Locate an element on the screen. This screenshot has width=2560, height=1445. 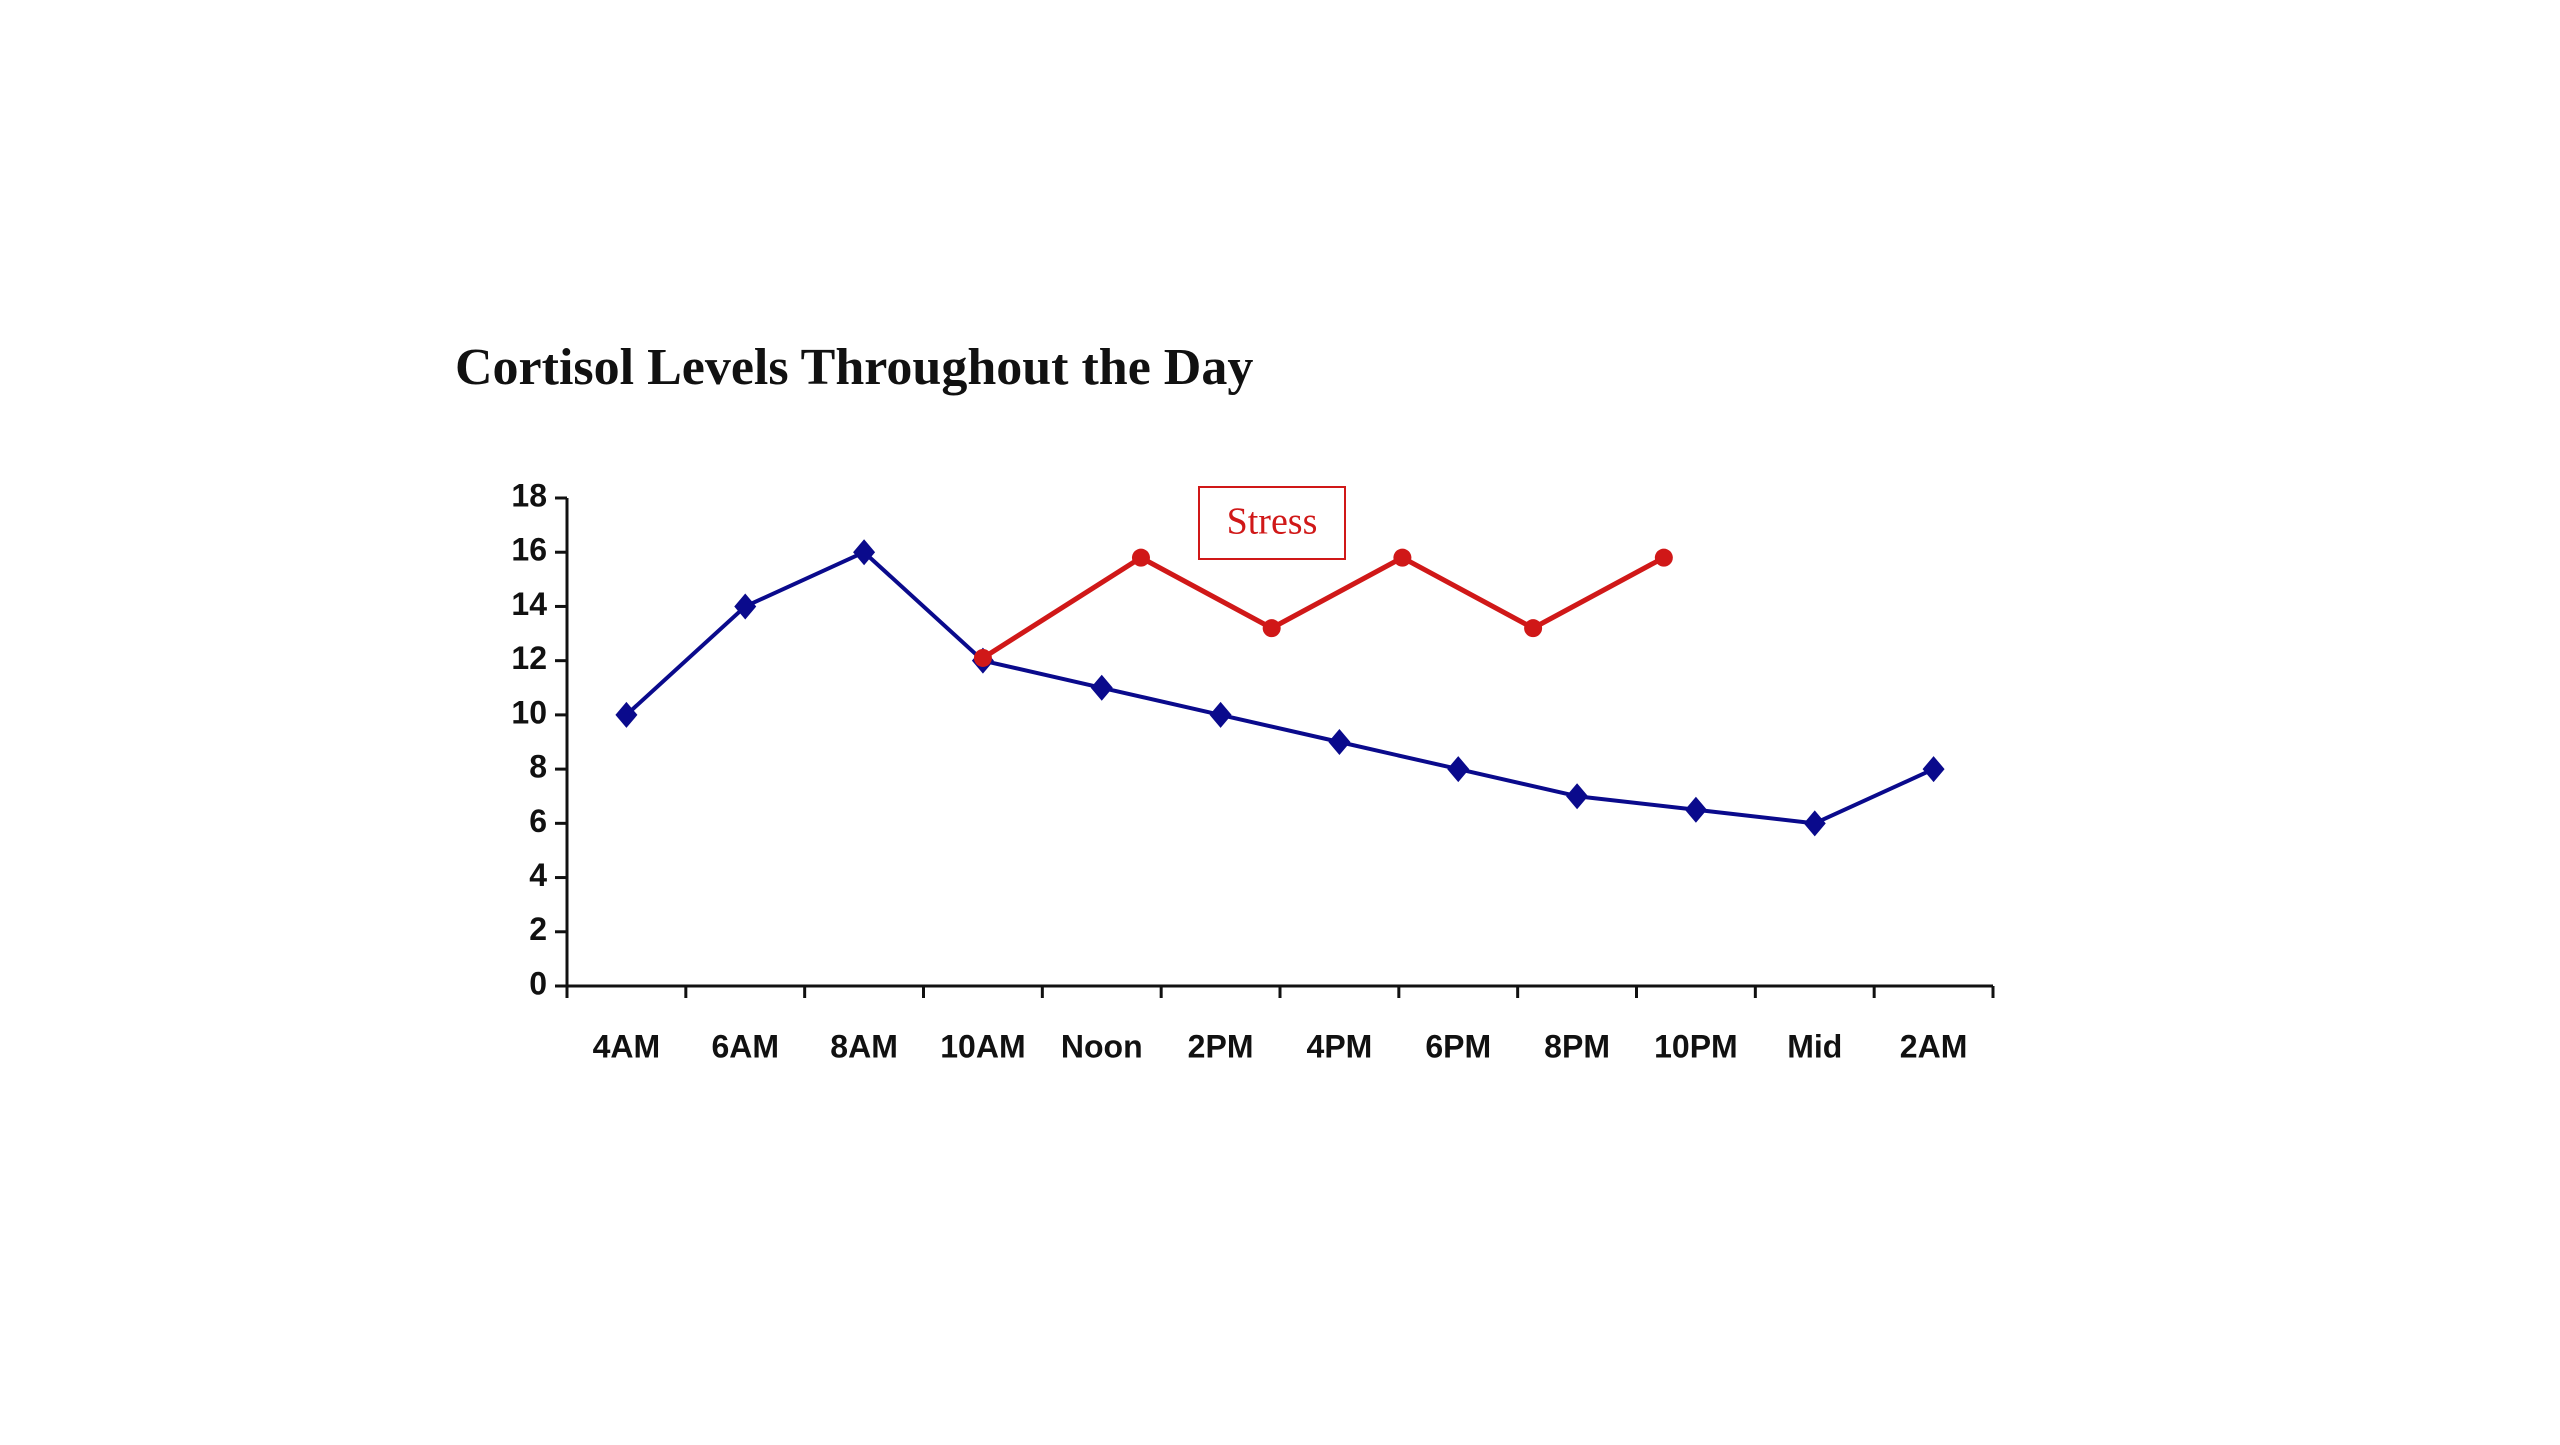
x-tick-label: Mid is located at coordinates (1814, 1046).